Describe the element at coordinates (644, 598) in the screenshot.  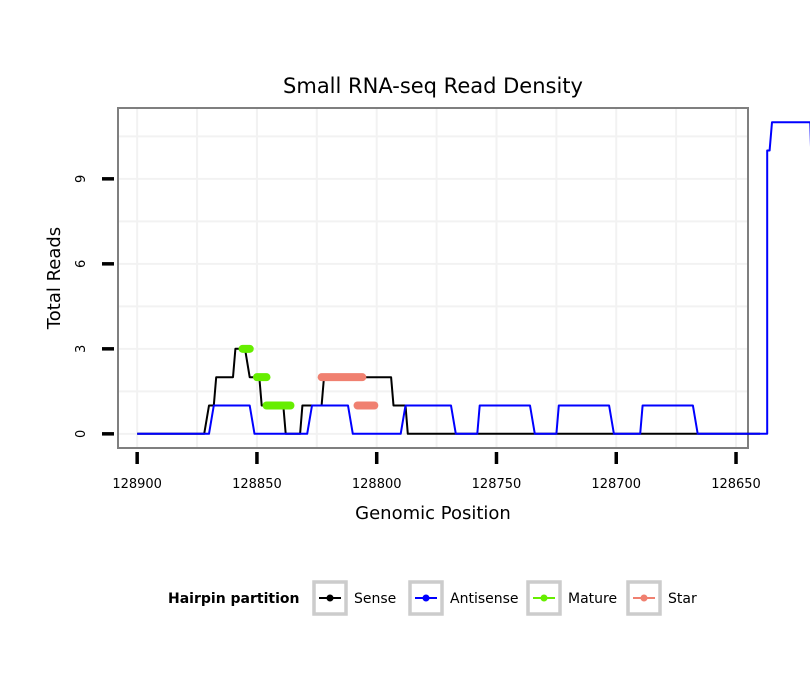
I see `legend-dot-star` at that location.